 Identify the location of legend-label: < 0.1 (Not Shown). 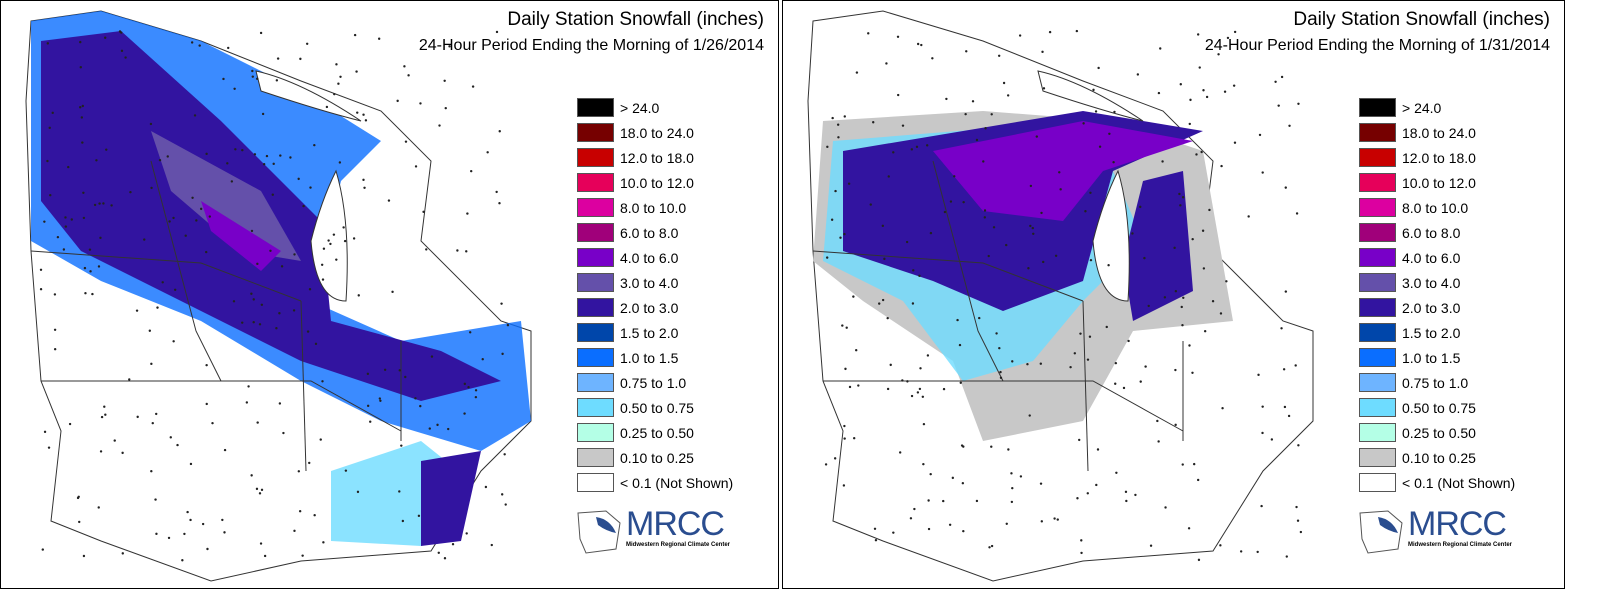
(1459, 482).